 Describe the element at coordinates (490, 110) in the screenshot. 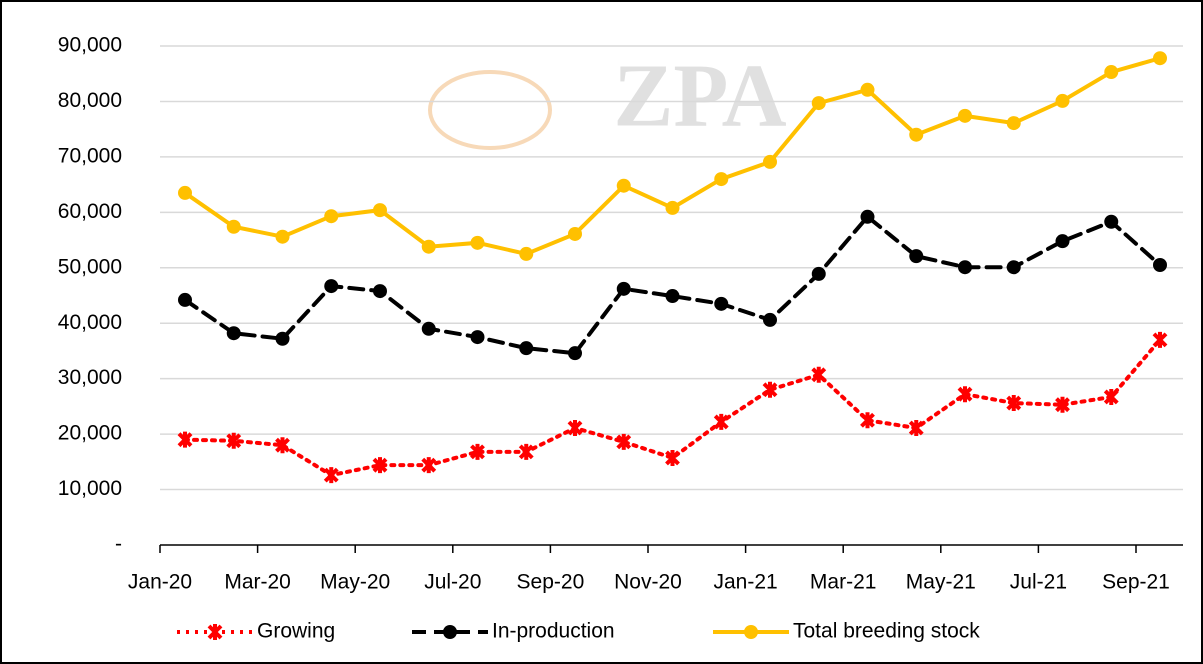

I see `watermark-logo` at that location.